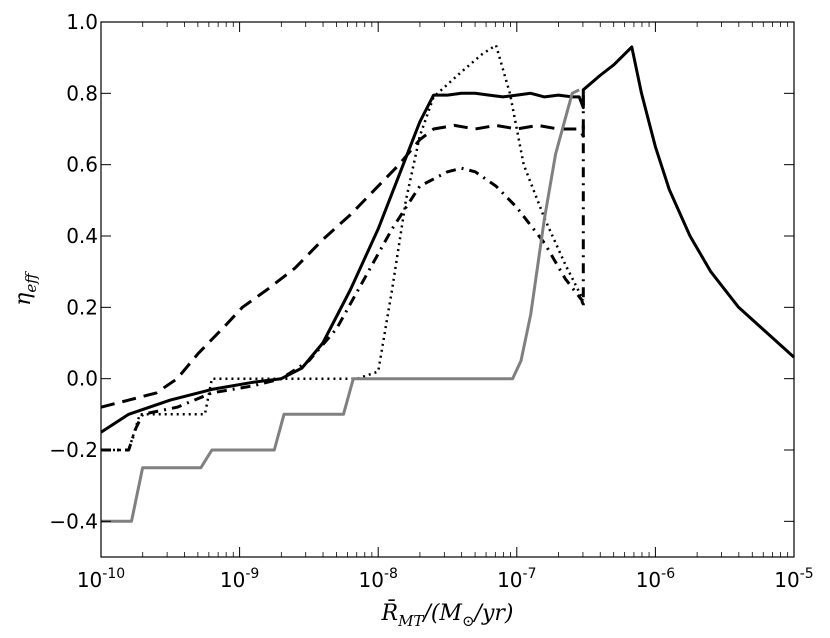  What do you see at coordinates (377, 579) in the screenshot?
I see `x-tick-label: 10⁻⁸` at bounding box center [377, 579].